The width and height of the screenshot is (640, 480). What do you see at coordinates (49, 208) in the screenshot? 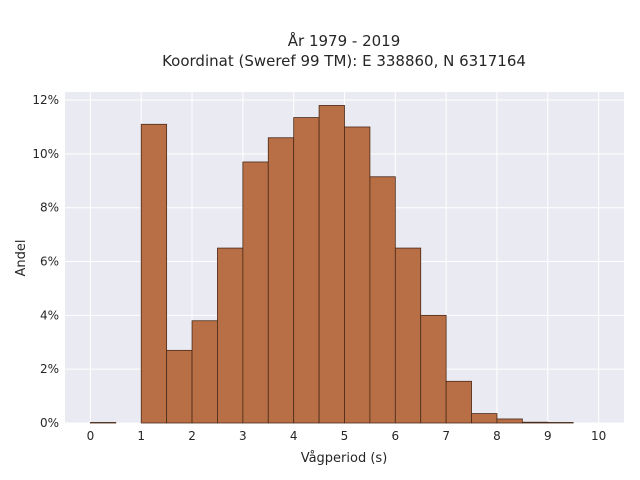
I see `y-tick-label: 8%` at bounding box center [49, 208].